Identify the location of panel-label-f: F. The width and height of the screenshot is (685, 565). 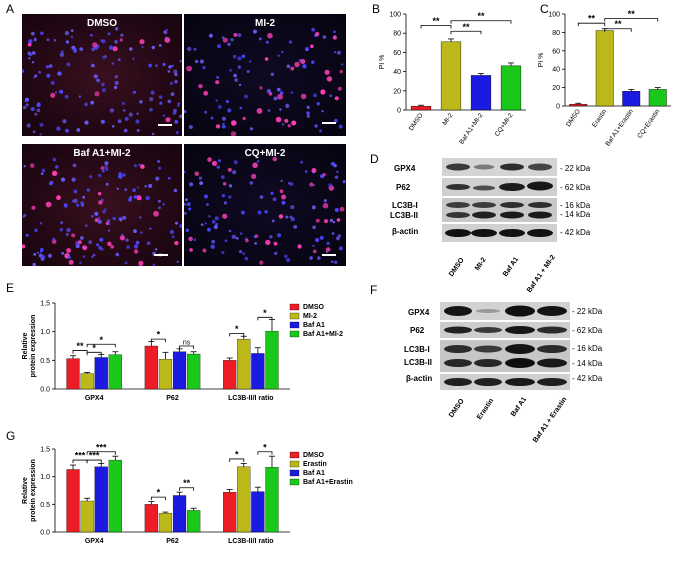
(374, 290).